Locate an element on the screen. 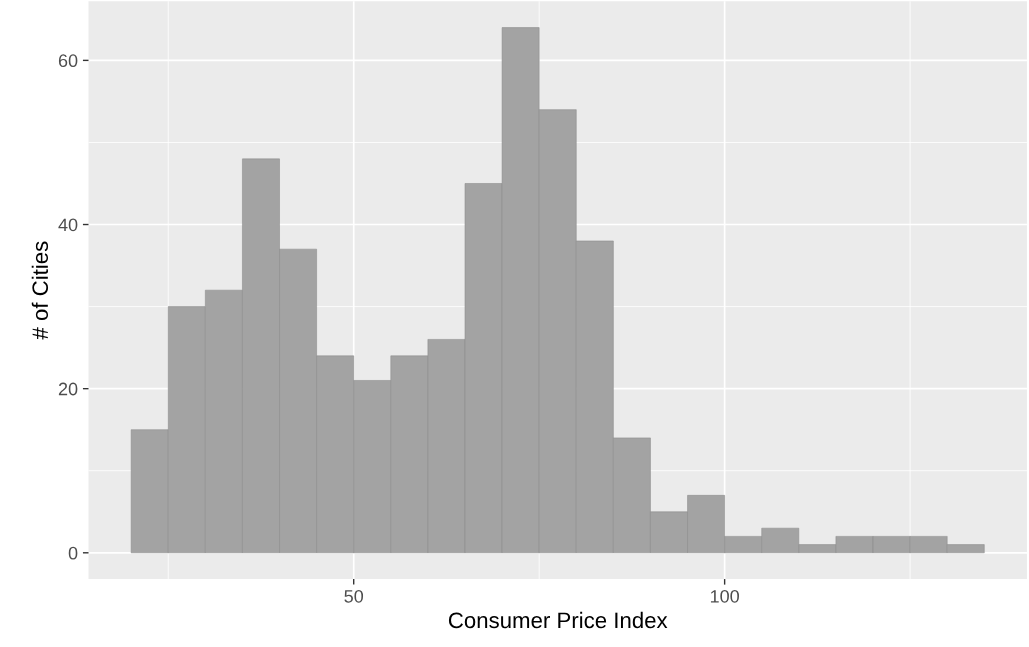 The image size is (1029, 647). x-tick-label: 100 is located at coordinates (724, 596).